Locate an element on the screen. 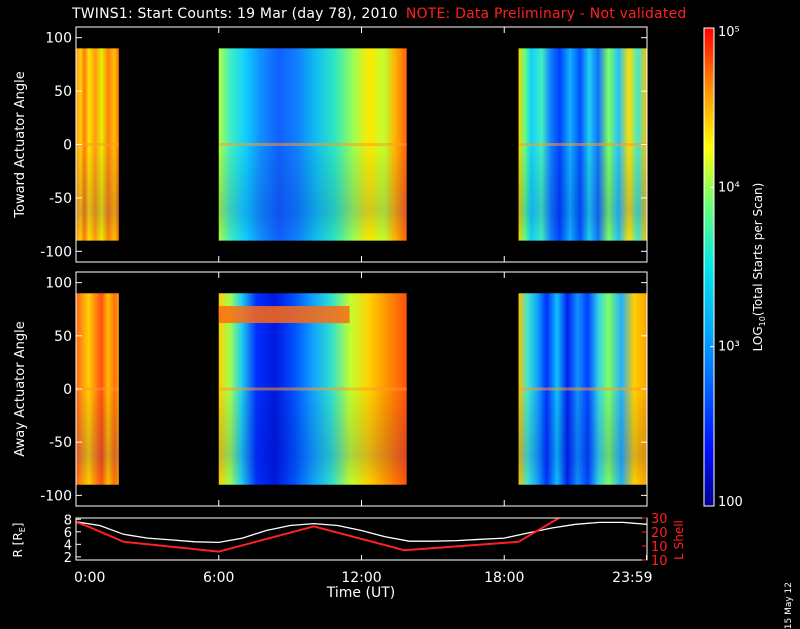 This screenshot has width=800, height=629. ytick-label-2-4: -100 is located at coordinates (56, 496).